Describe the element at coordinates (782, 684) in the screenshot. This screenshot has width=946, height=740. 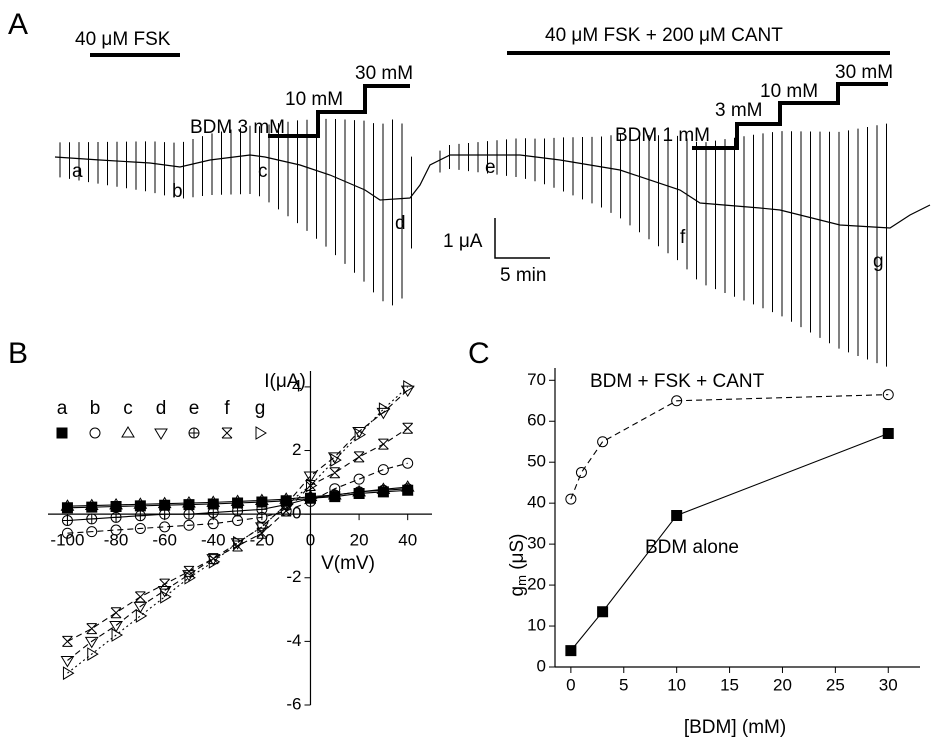
I see `x-tick-label: 20` at that location.